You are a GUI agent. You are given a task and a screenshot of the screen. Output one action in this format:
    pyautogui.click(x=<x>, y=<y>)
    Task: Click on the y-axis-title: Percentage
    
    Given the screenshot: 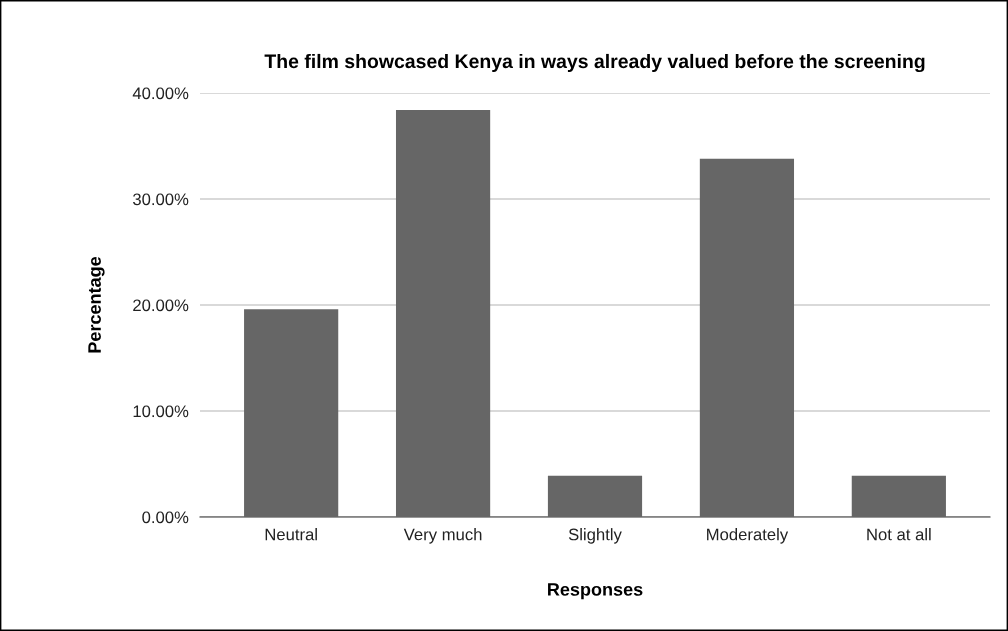 What is the action you would take?
    pyautogui.click(x=96, y=304)
    